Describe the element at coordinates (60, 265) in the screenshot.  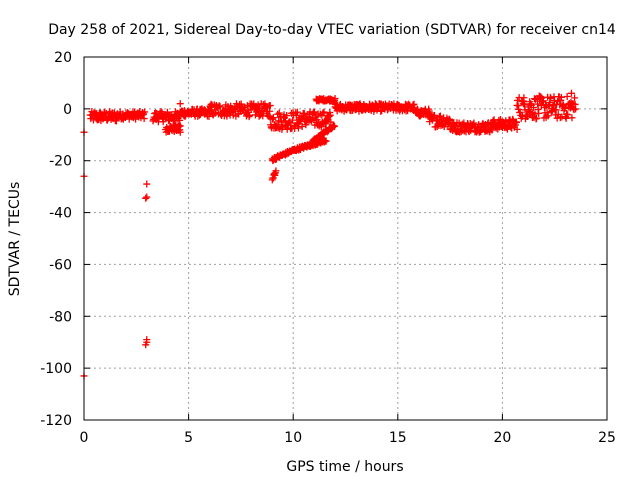
I see `y-tick-label: -60` at that location.